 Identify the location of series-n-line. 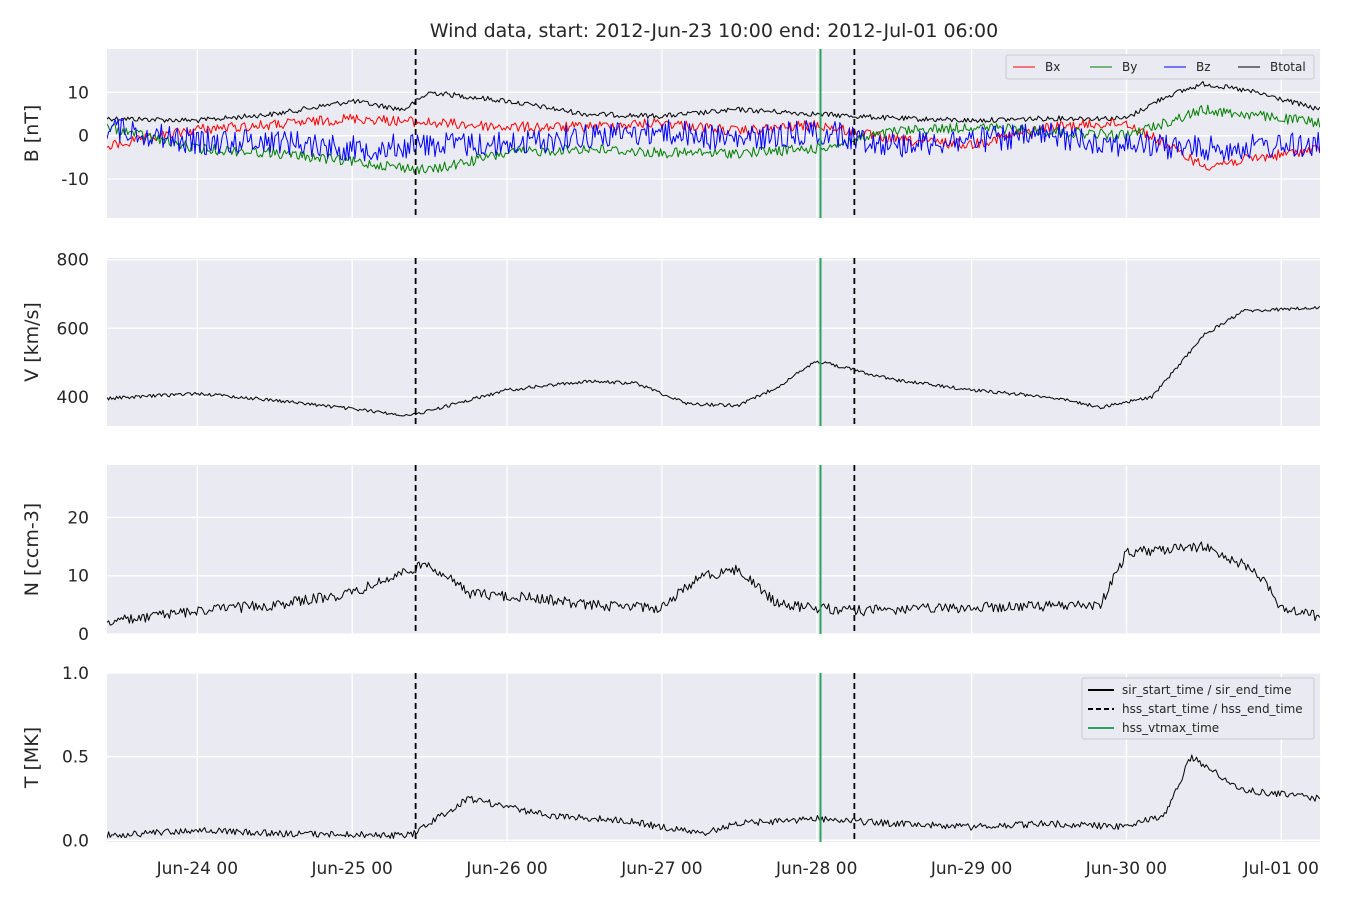
(713, 583).